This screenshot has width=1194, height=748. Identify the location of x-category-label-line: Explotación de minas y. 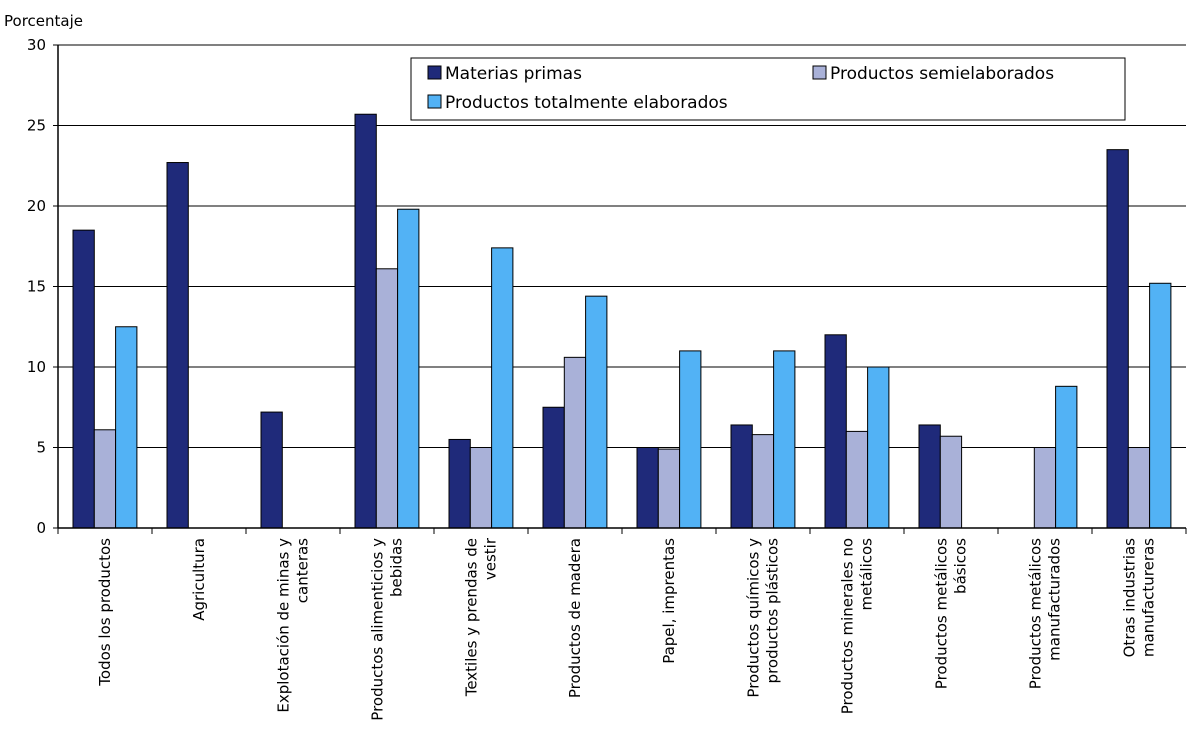
(284, 625).